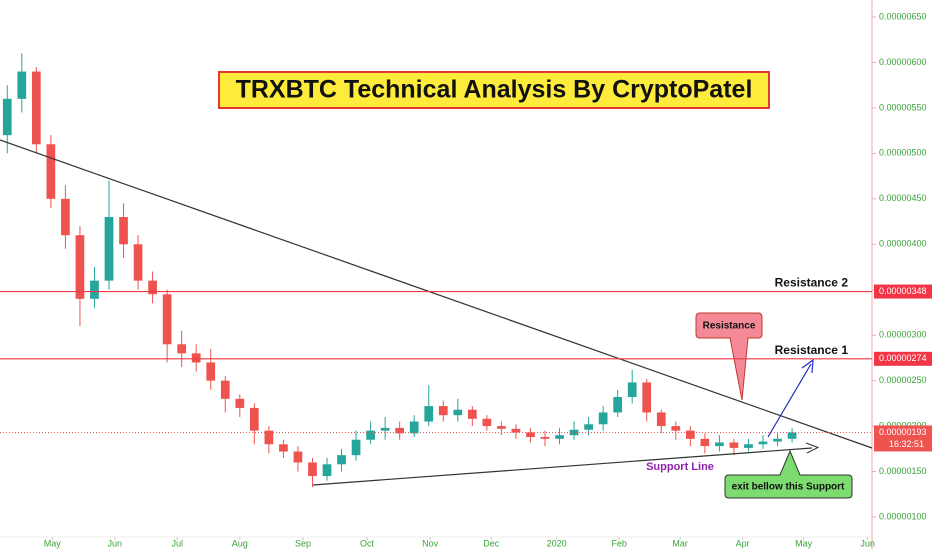 The image size is (932, 550). What do you see at coordinates (788, 487) in the screenshot?
I see `callout-text: exit bellow this Support` at bounding box center [788, 487].